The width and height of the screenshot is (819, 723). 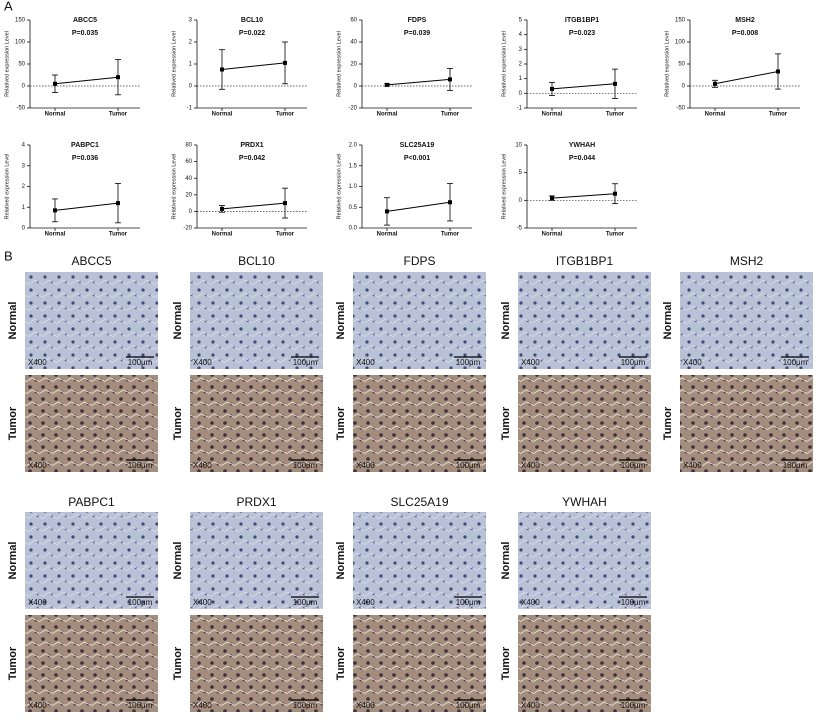 I want to click on annotation: P=0.044, so click(x=582, y=158).